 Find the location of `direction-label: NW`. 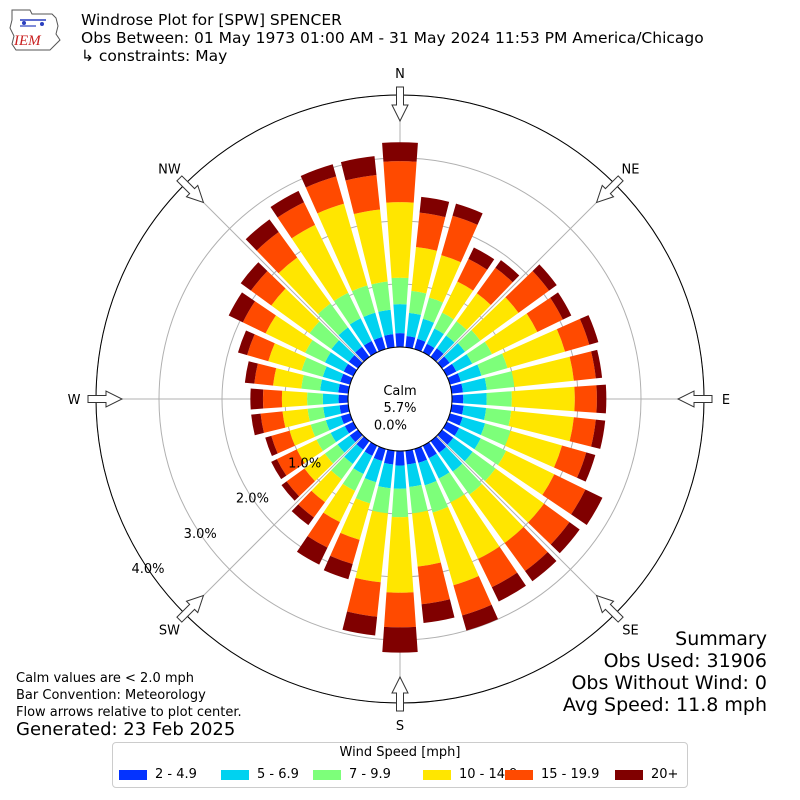

direction-label: NW is located at coordinates (169, 169).